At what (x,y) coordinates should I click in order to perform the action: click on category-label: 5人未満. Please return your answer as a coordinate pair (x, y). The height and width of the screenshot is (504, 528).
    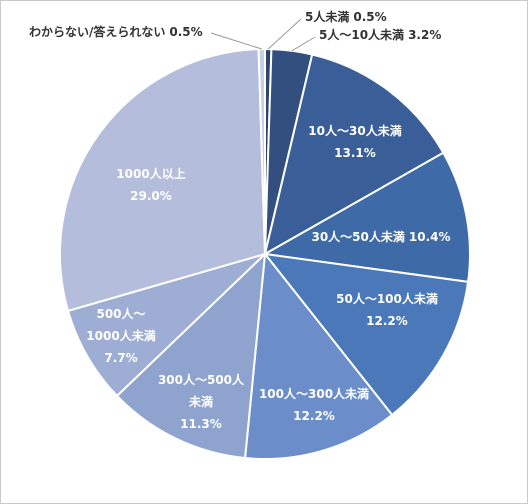
    Looking at the image, I should click on (327, 17).